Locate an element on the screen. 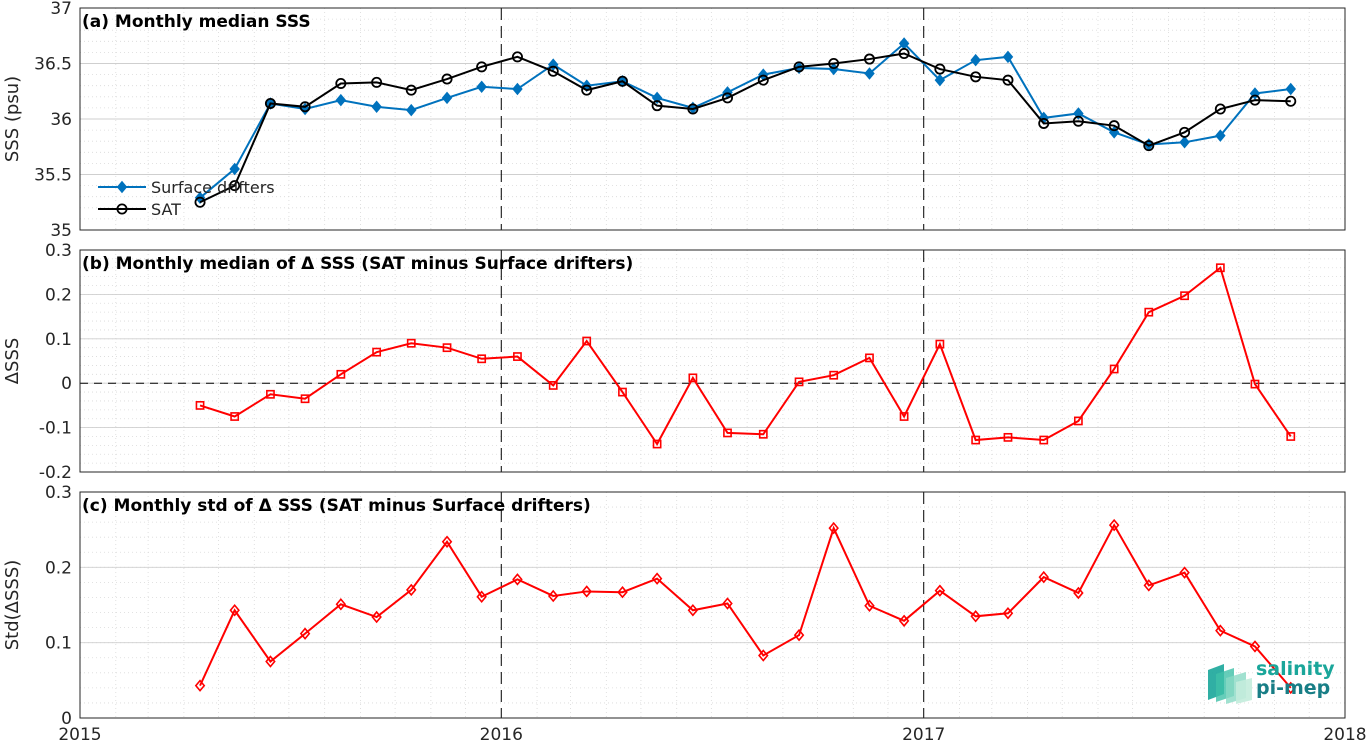  y-tick-label: 0.2 is located at coordinates (58, 568).